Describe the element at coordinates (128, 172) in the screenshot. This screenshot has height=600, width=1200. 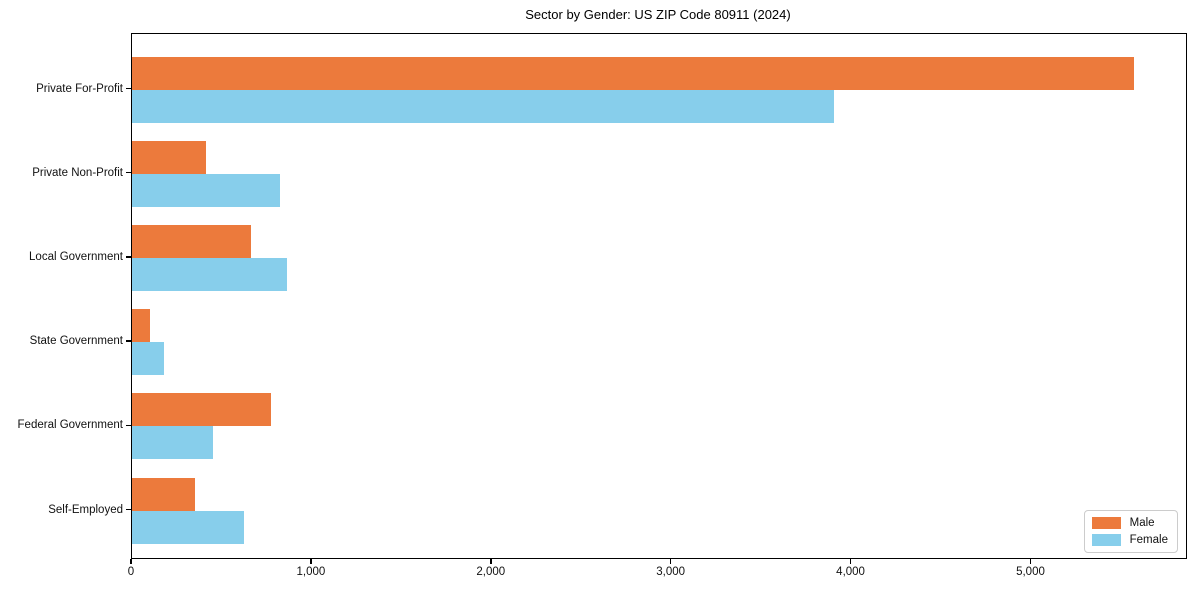
I see `ytick-mark-private-non-profit` at that location.